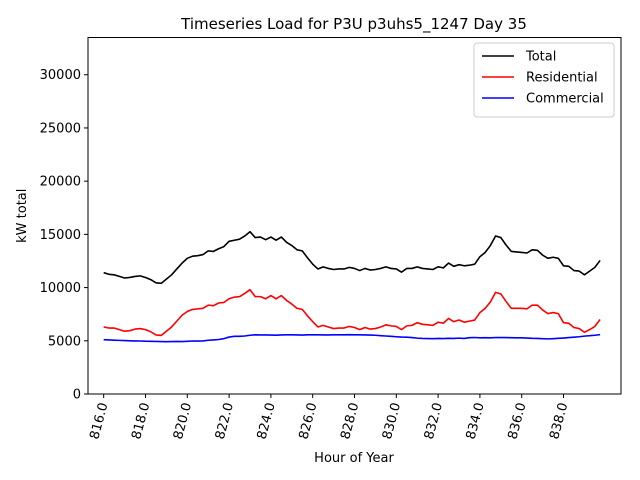 The height and width of the screenshot is (480, 640). I want to click on y-tick-label: 20000, so click(60, 182).